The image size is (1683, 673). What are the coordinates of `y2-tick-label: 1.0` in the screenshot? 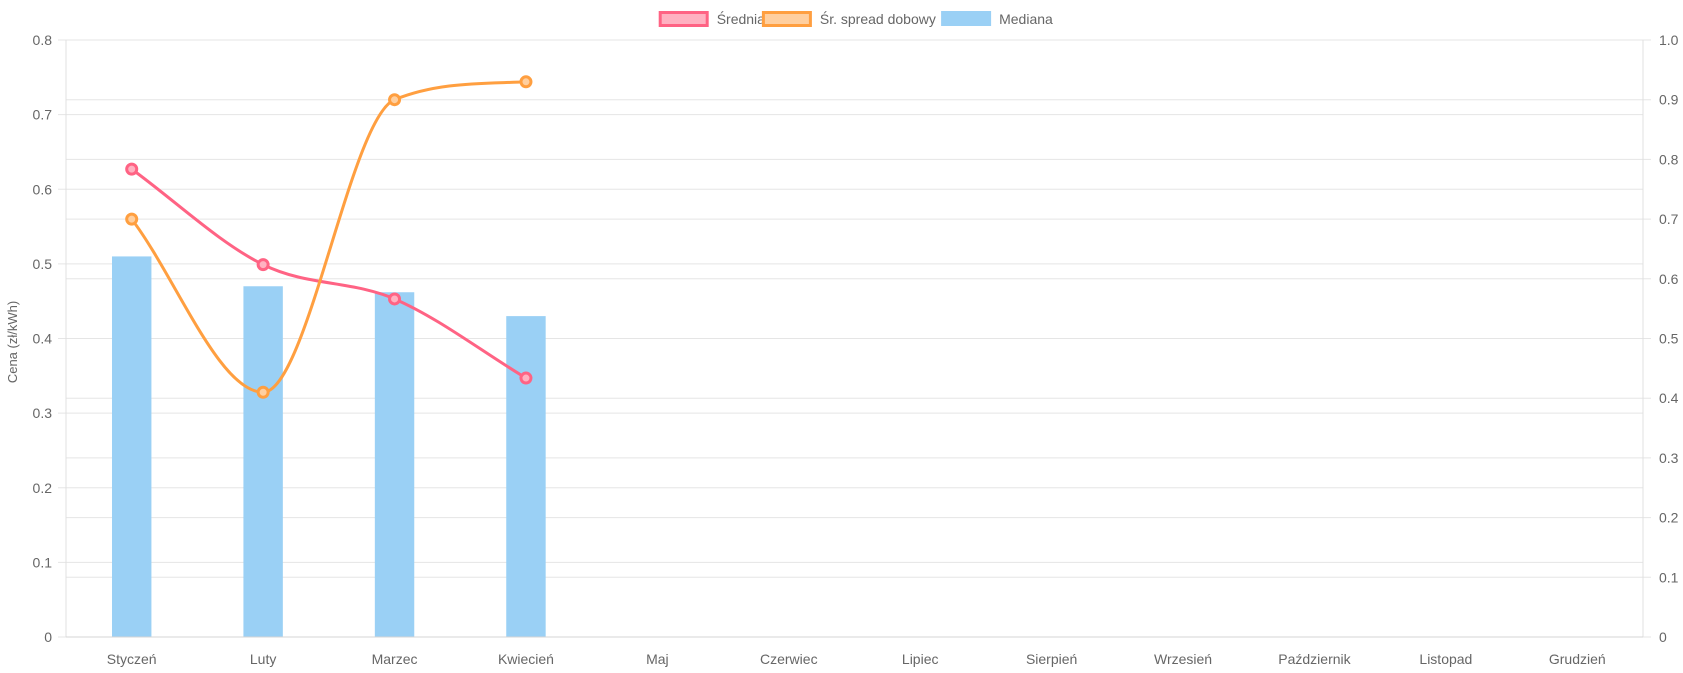 It's located at (1669, 40).